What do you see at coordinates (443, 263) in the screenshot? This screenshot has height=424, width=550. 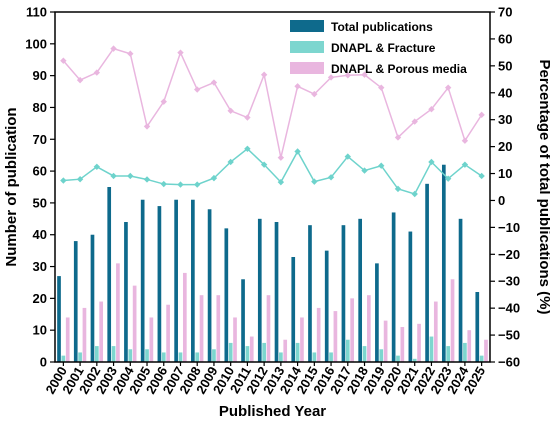 I see `bar-total-publications-2023` at bounding box center [443, 263].